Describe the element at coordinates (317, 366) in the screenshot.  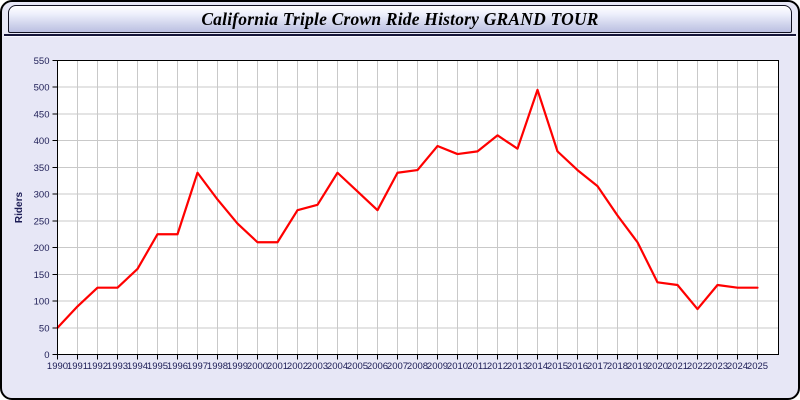
I see `x-tick-label: 2003` at that location.